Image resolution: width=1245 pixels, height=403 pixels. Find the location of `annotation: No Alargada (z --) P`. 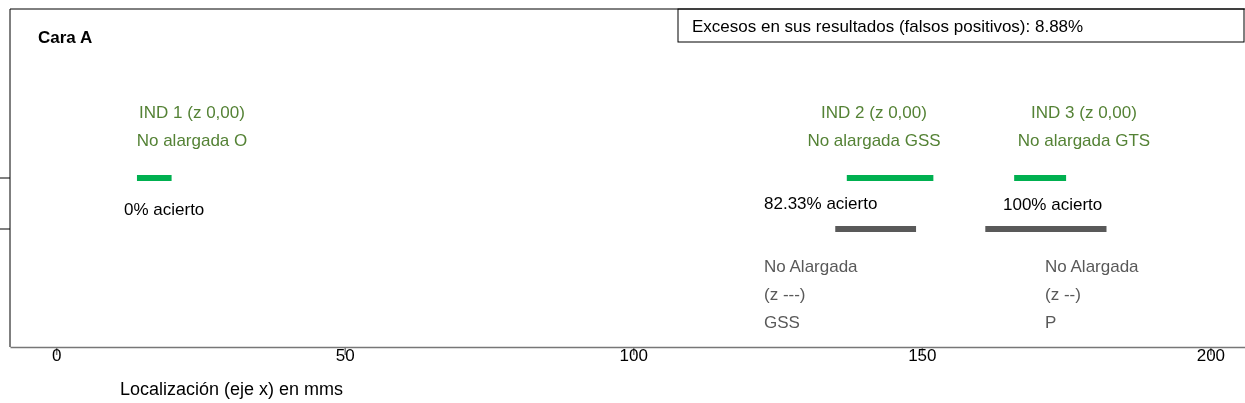

annotation: No Alargada (z --) P is located at coordinates (1092, 294).